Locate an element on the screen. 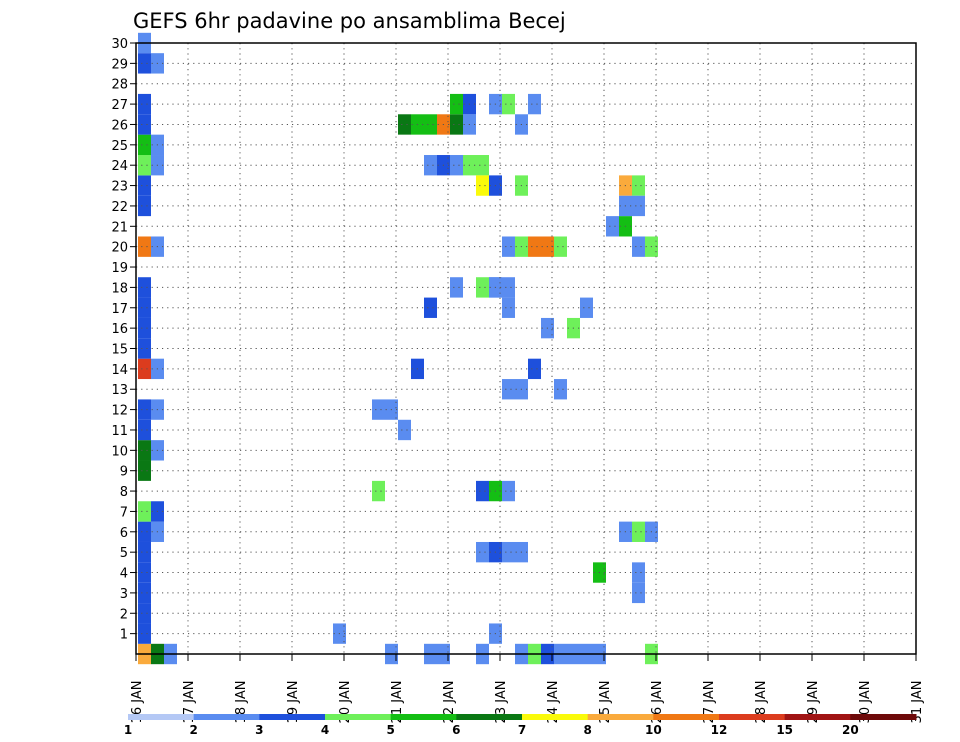 This screenshot has width=960, height=742. y-tick-label: 3 is located at coordinates (124, 594).